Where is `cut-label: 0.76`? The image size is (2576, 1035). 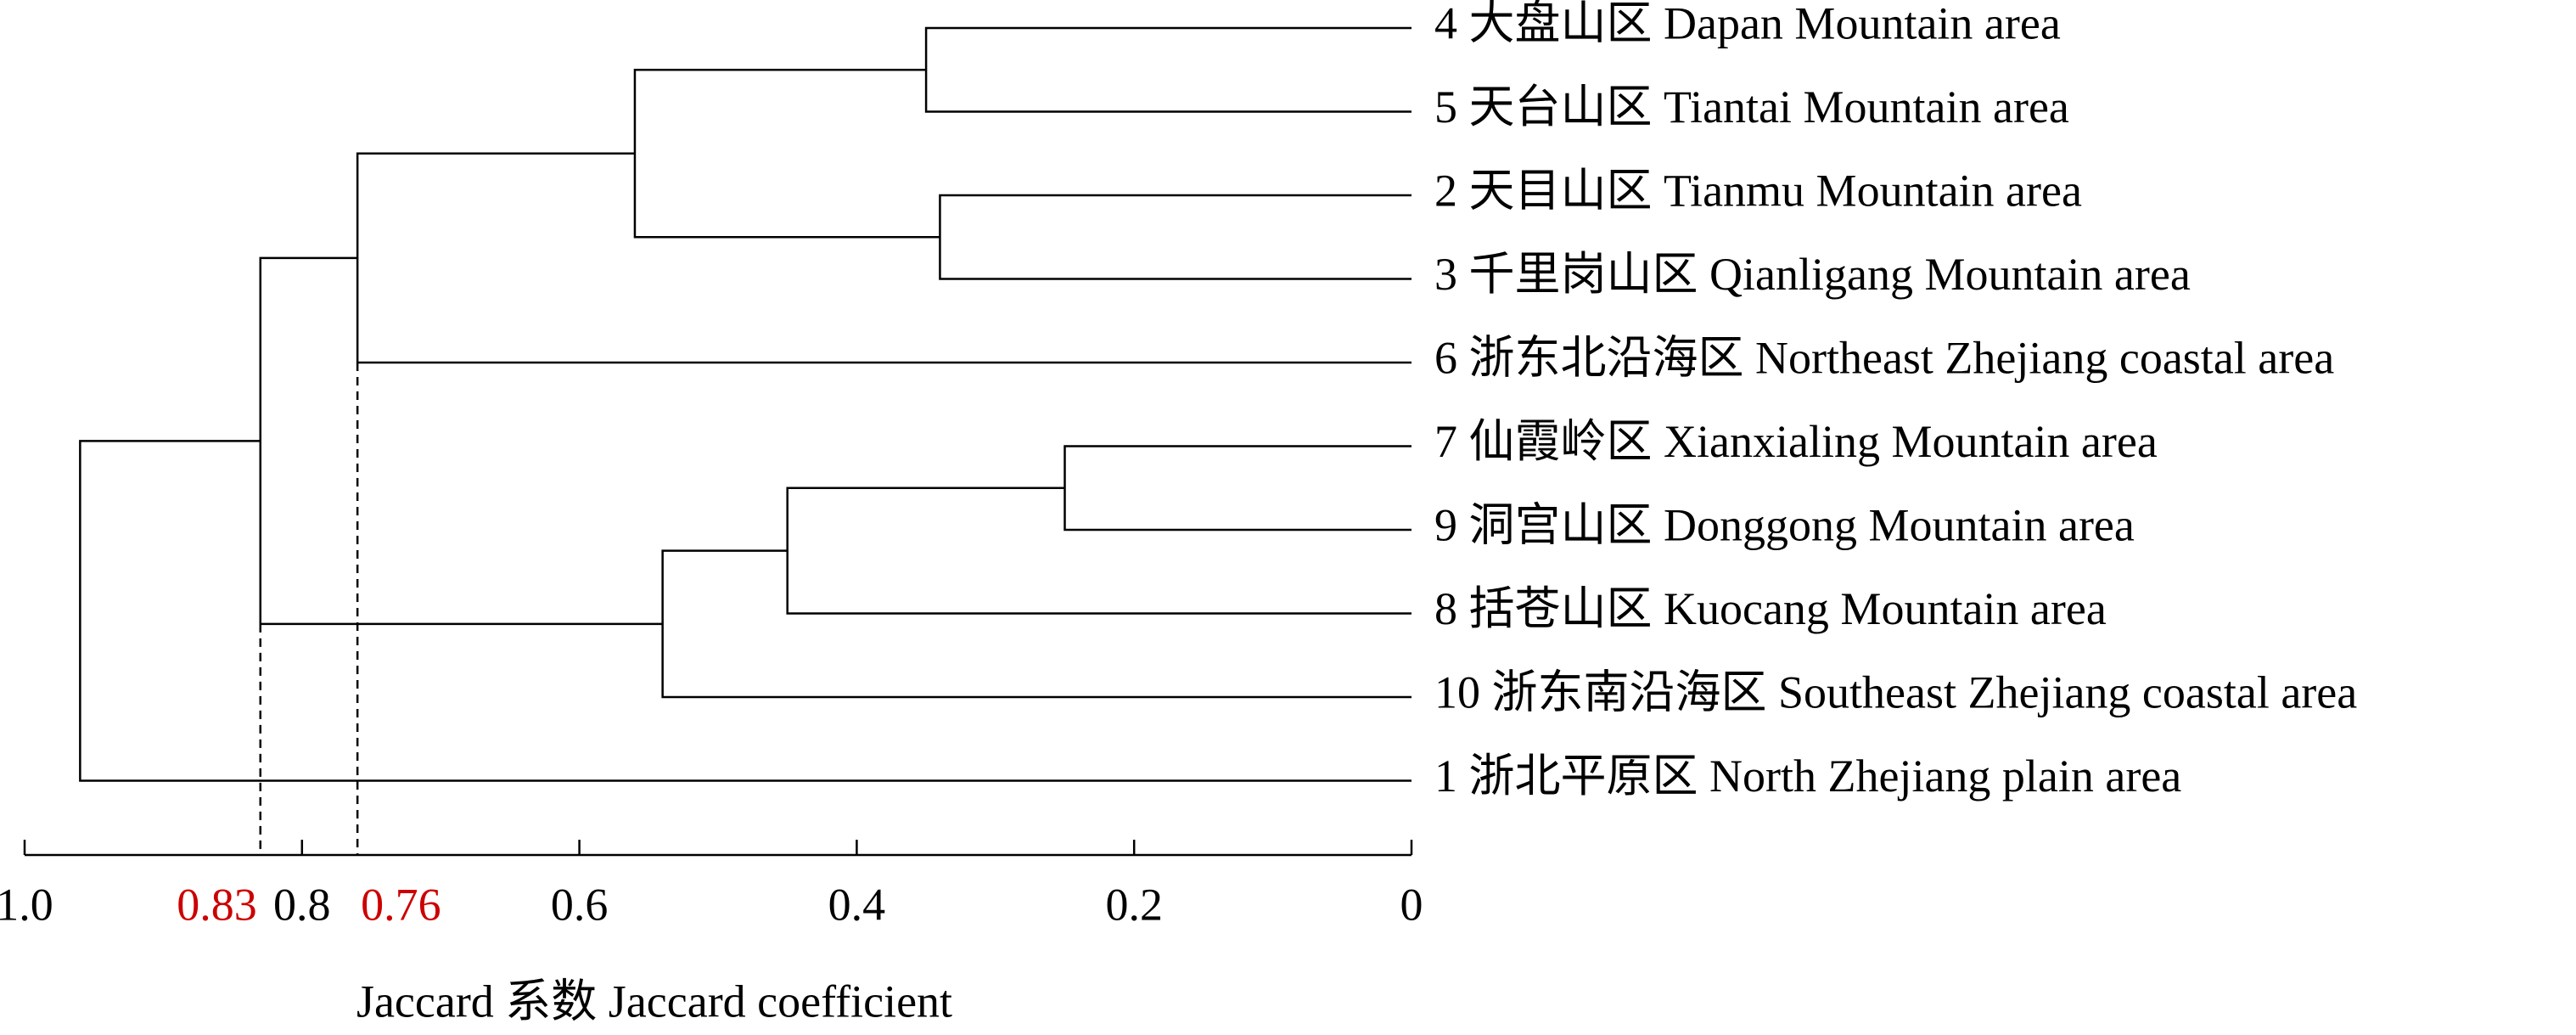 cut-label: 0.76 is located at coordinates (401, 904).